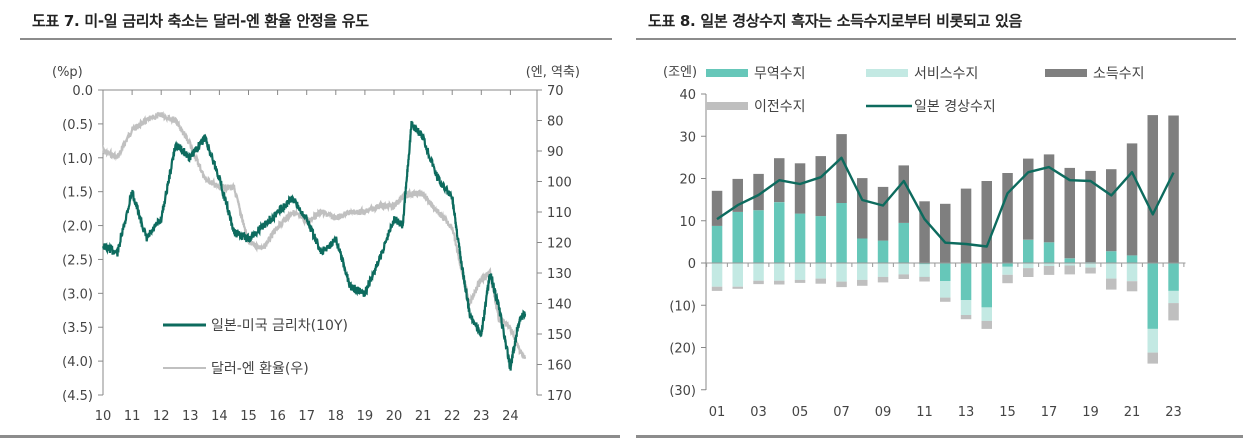 This screenshot has height=441, width=1243. I want to click on x-tick-label: 10, so click(103, 416).